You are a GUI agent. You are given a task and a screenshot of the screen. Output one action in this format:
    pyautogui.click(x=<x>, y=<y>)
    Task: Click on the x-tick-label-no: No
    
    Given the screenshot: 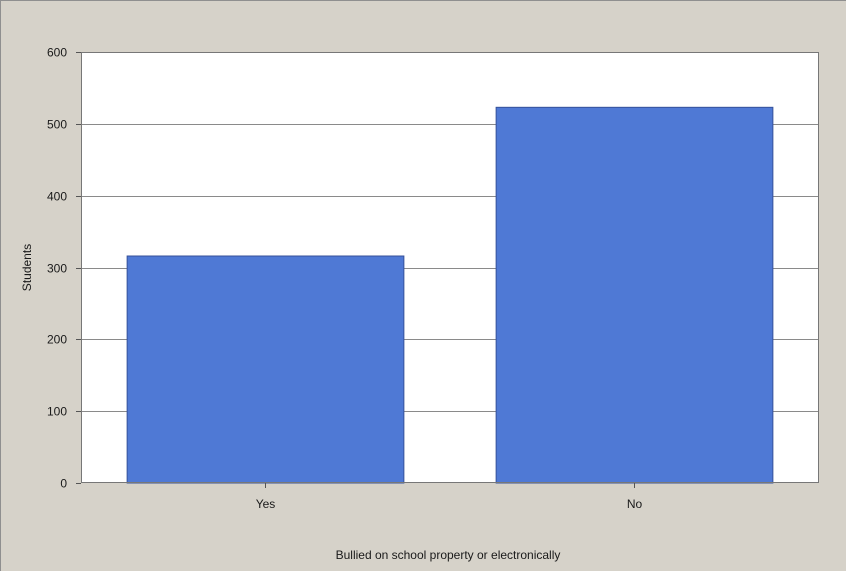 What is the action you would take?
    pyautogui.click(x=635, y=504)
    